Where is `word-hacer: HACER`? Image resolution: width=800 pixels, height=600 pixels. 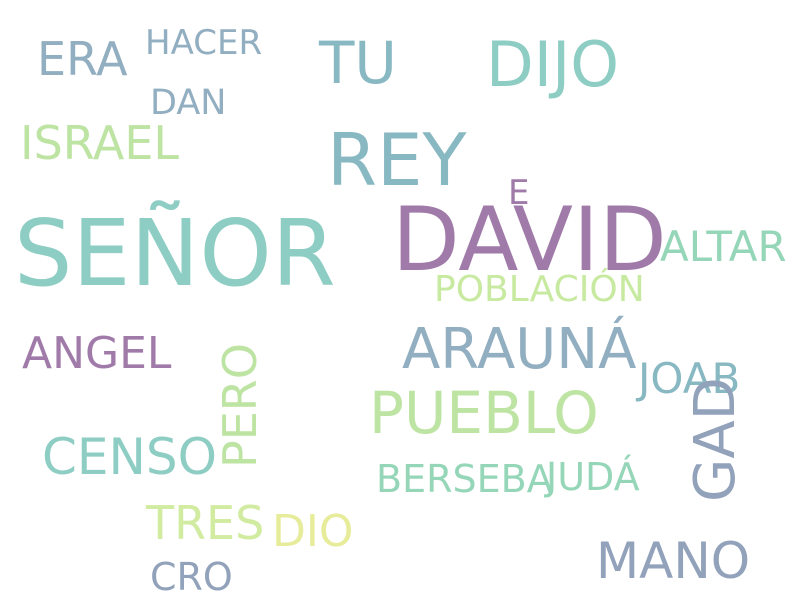 word-hacer: HACER is located at coordinates (204, 43).